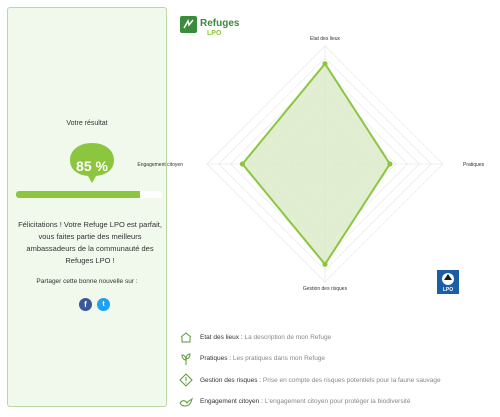  I want to click on score-progress-fill, so click(78, 194).